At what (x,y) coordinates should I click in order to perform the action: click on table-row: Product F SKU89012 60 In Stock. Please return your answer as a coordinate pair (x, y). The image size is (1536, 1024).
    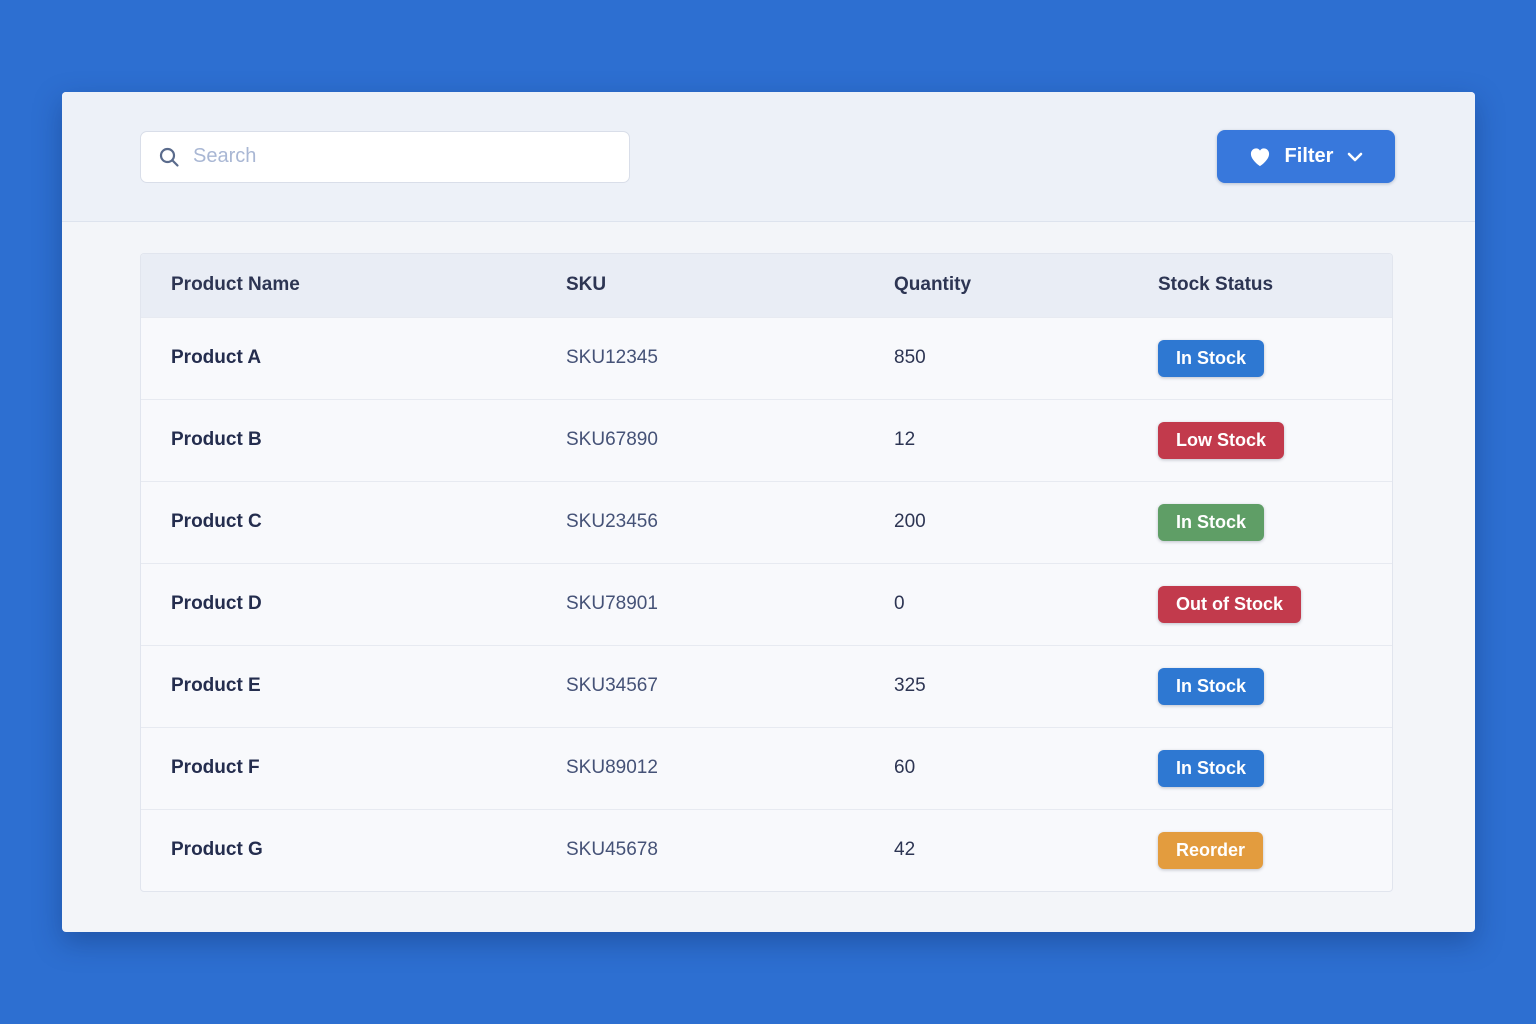
    Looking at the image, I should click on (766, 767).